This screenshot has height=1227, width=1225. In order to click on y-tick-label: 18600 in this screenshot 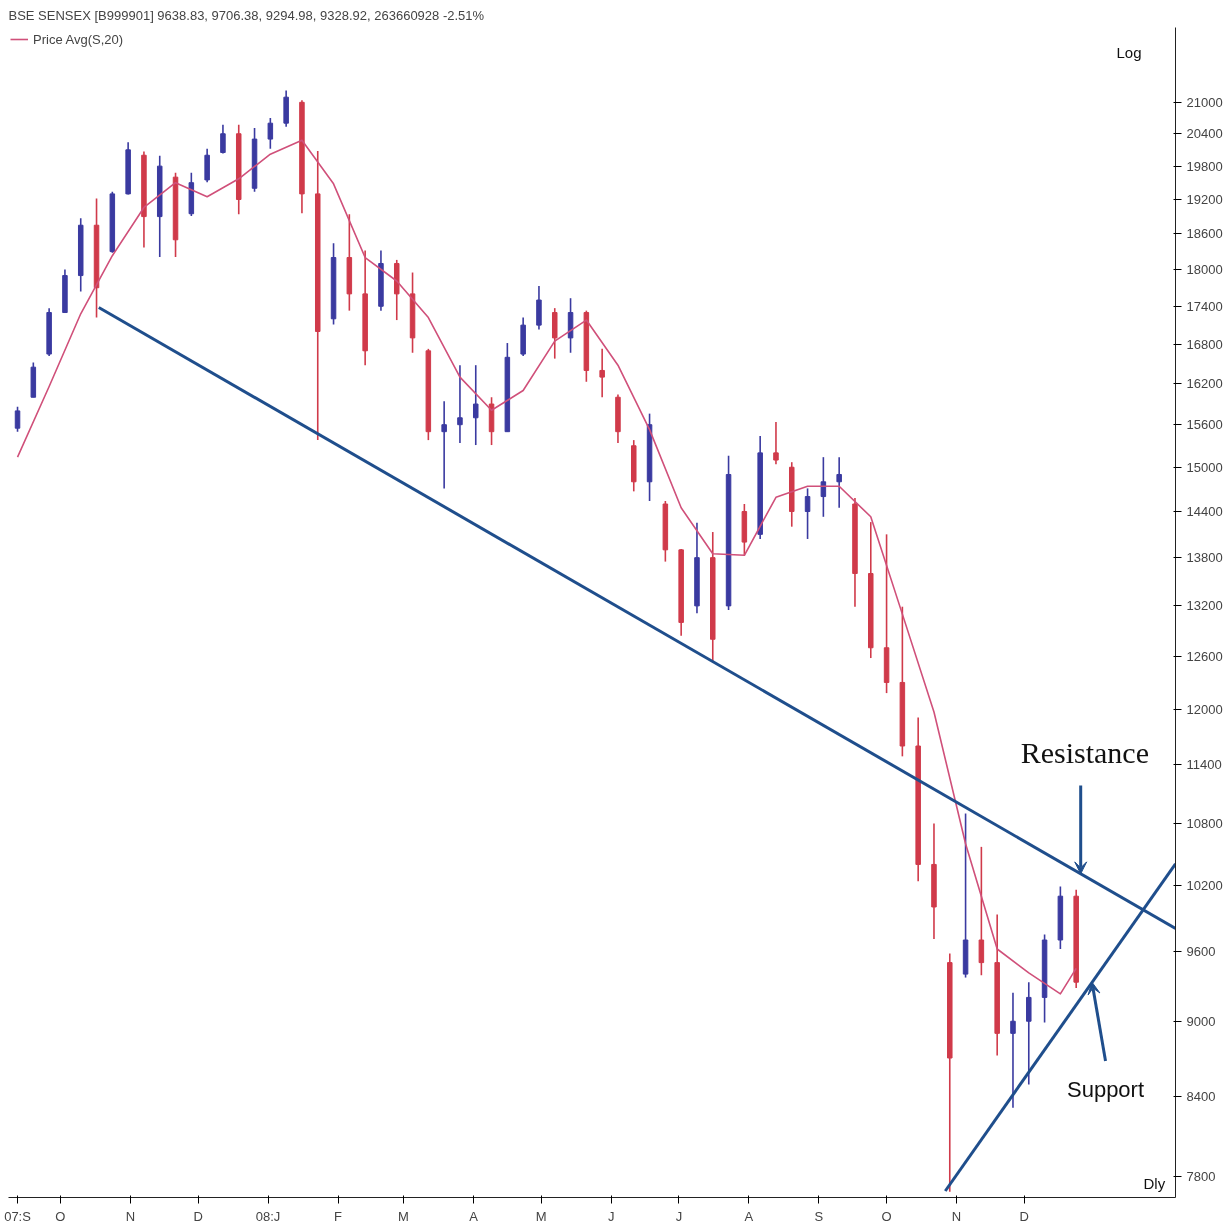, I will do `click(1204, 234)`.